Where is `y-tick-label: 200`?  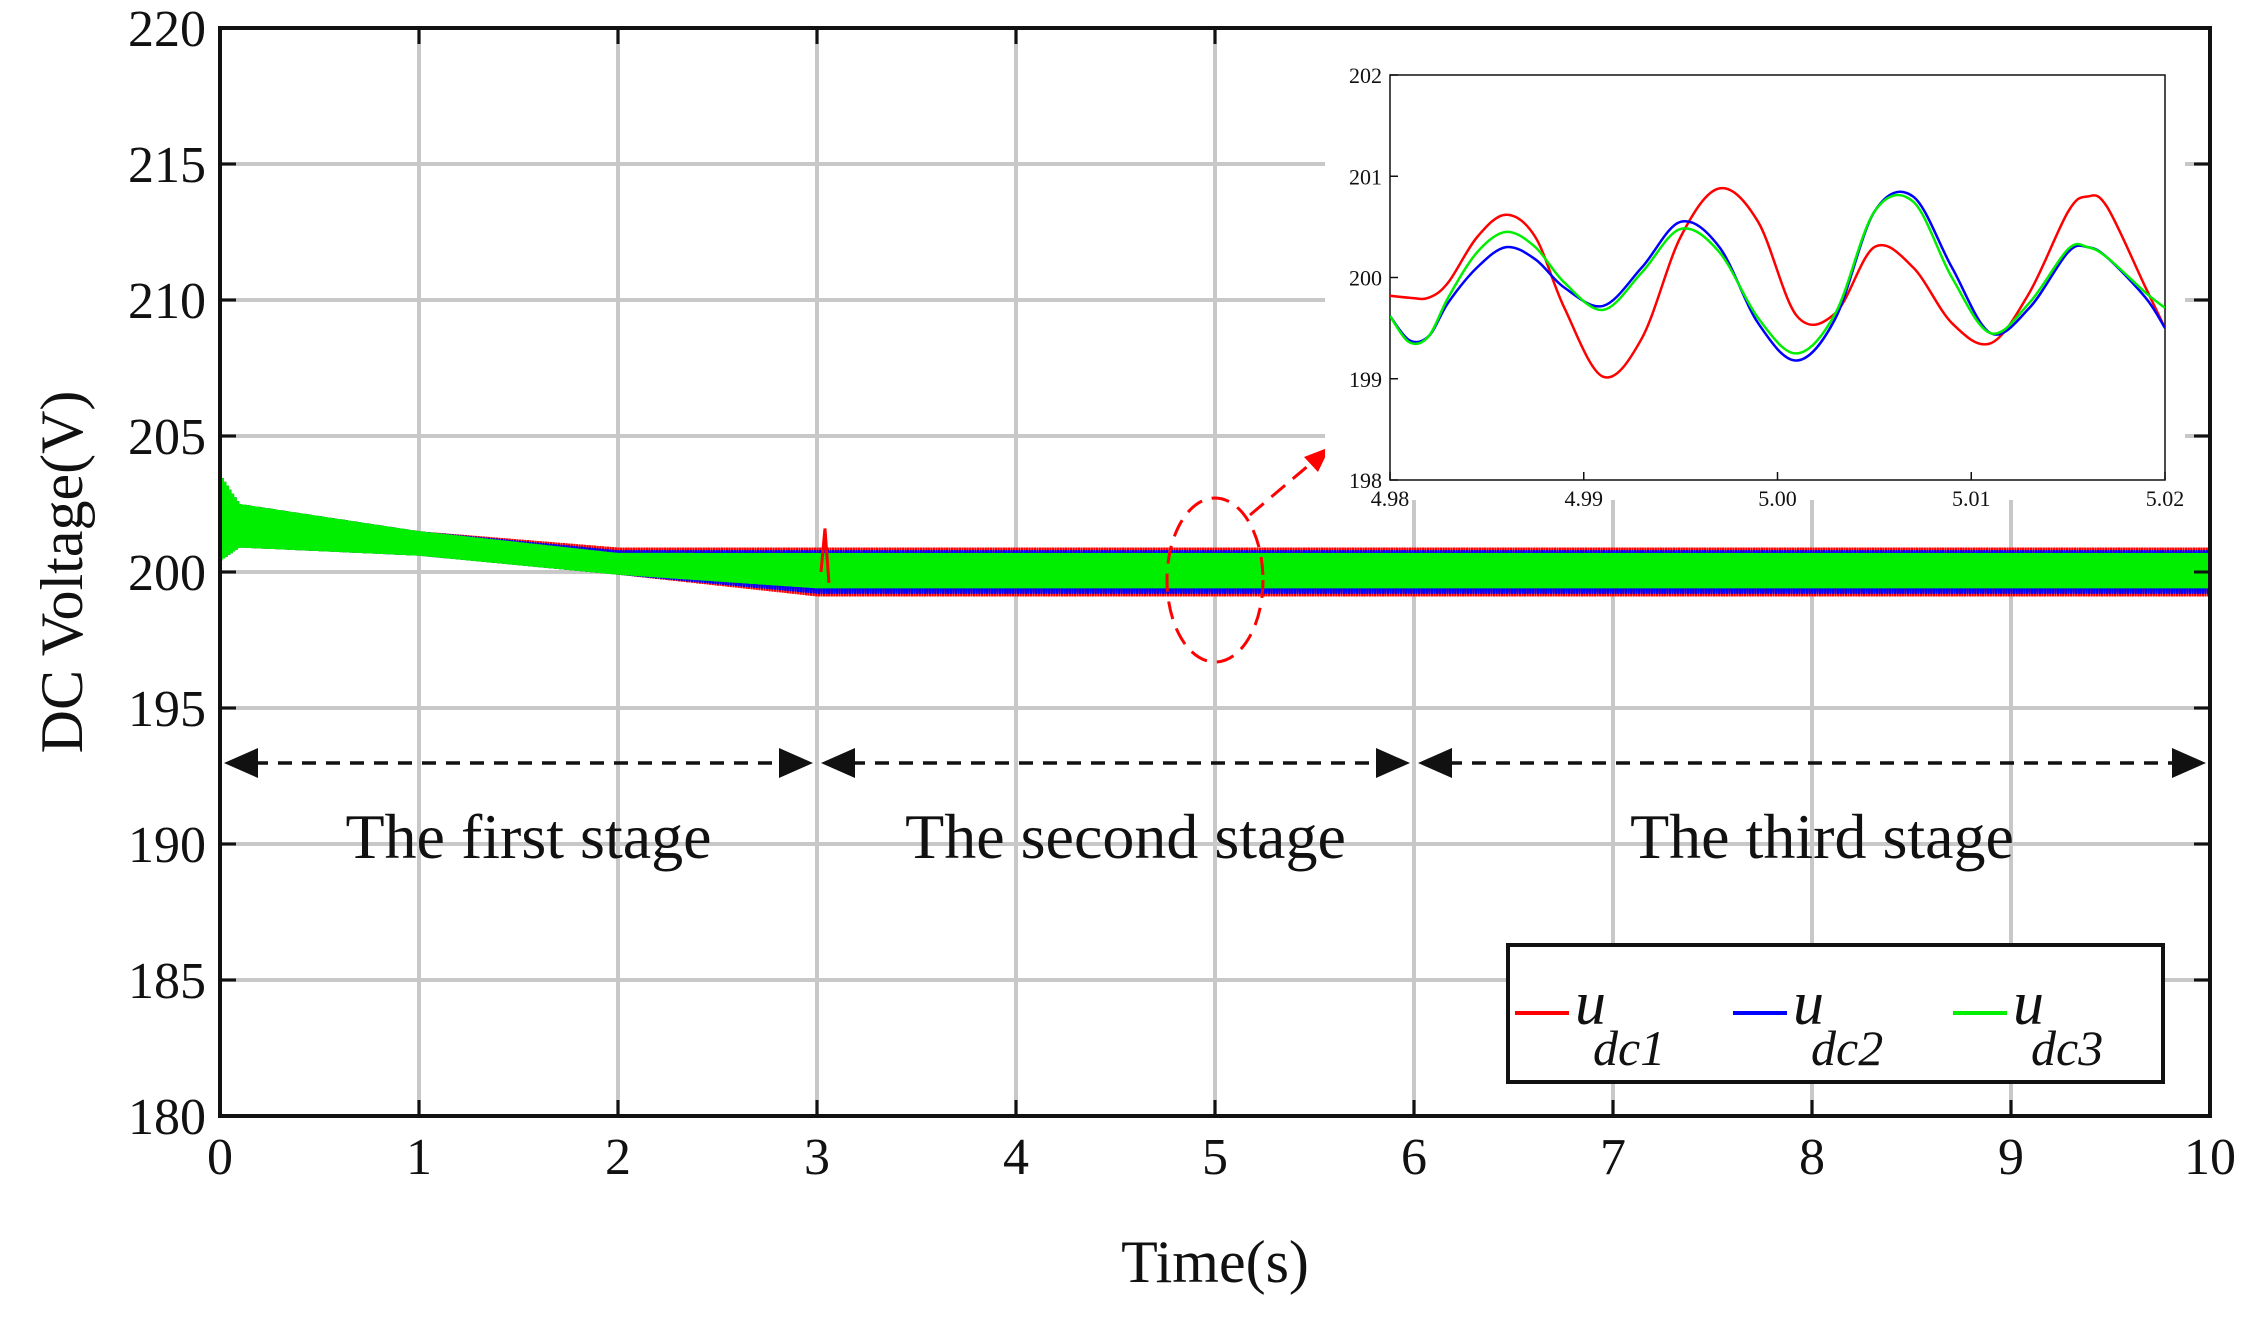
y-tick-label: 200 is located at coordinates (167, 573).